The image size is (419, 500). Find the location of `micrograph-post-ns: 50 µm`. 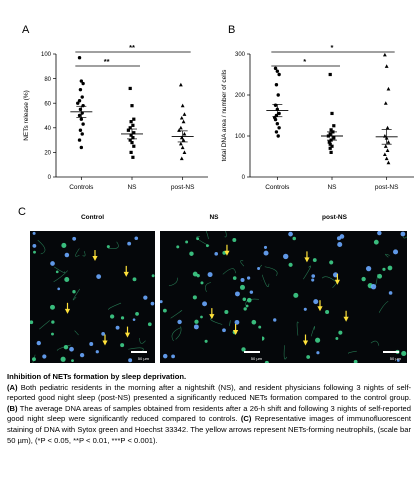

micrograph-post-ns: 50 µm is located at coordinates (334, 297).